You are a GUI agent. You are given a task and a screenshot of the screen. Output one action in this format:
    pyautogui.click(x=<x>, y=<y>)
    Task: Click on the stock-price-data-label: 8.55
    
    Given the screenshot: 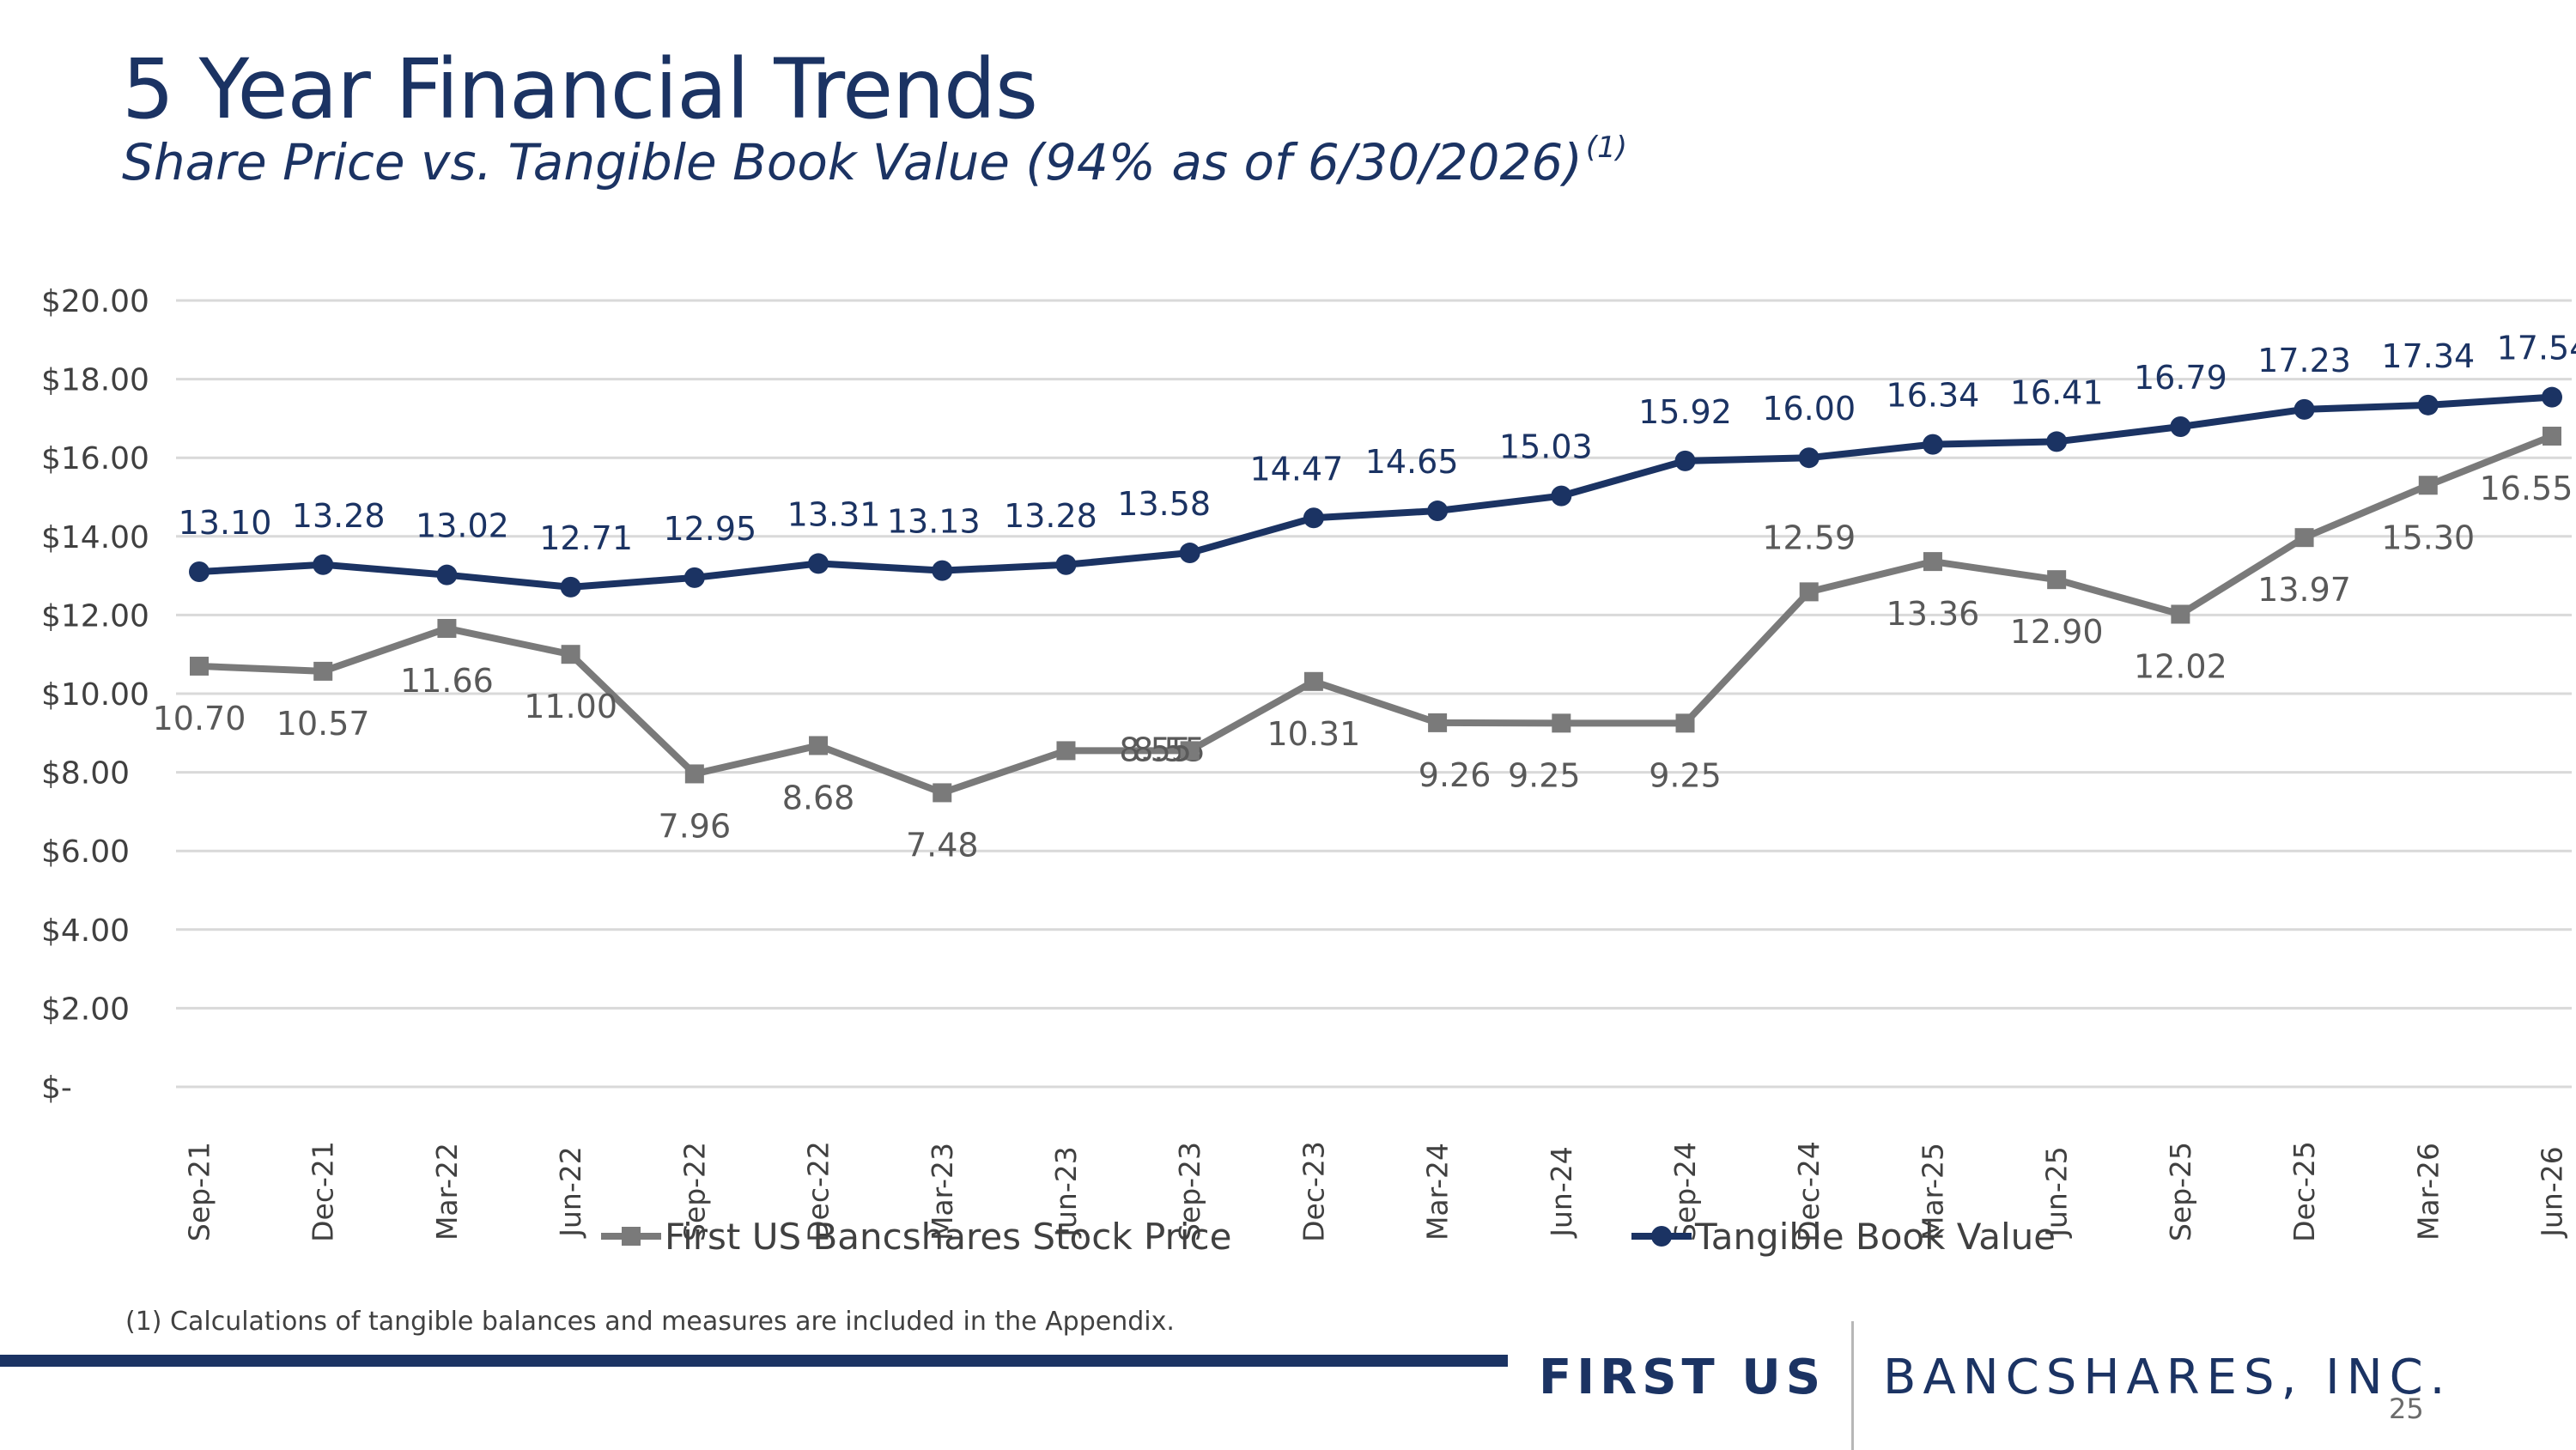 What is the action you would take?
    pyautogui.click(x=1155, y=749)
    